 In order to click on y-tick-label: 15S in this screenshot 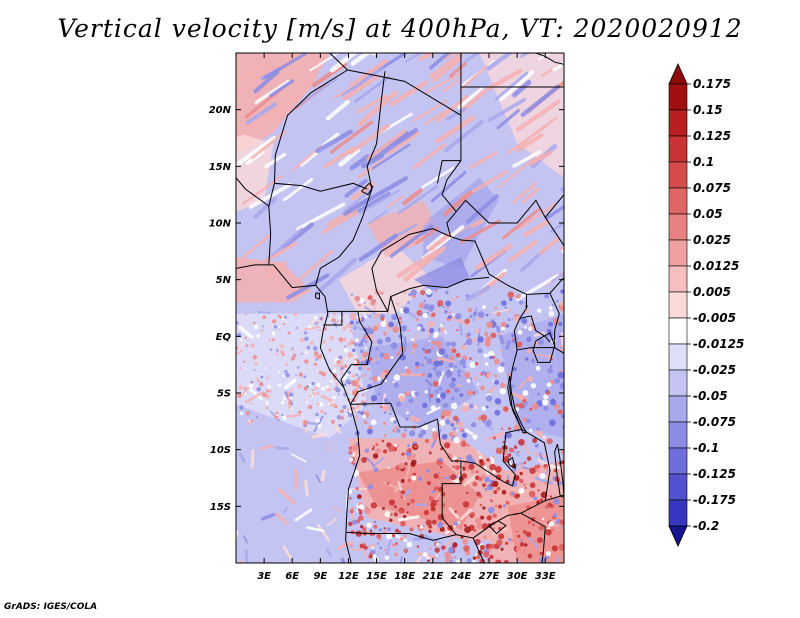, I will do `click(220, 507)`.